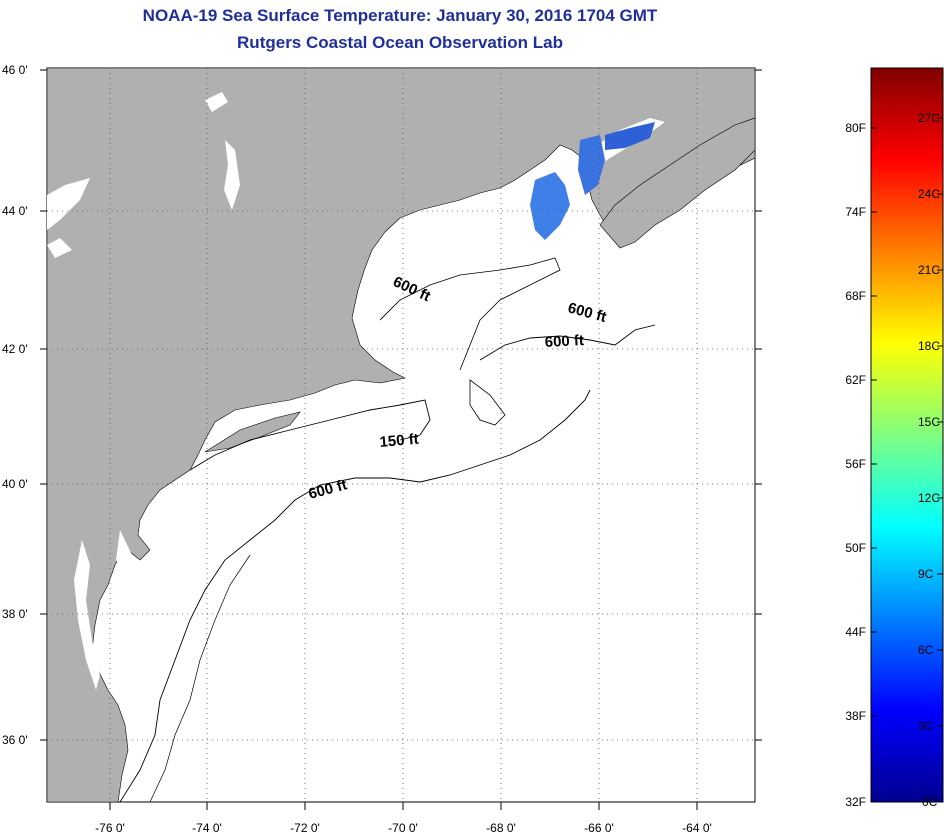  Describe the element at coordinates (929, 422) in the screenshot. I see `colorbar-c-label: 15C` at that location.